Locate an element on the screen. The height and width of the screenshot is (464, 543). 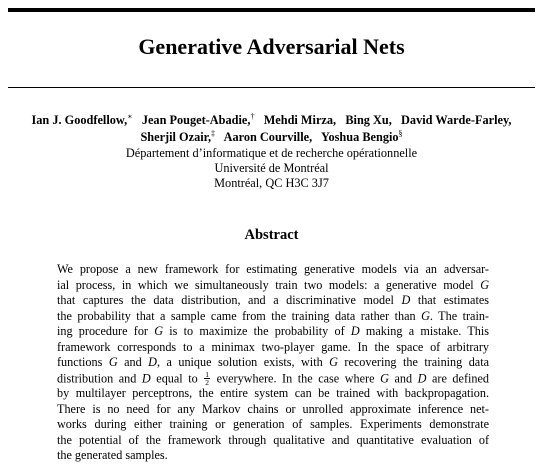
abstract-line: the generated samples. is located at coordinates (273, 456).